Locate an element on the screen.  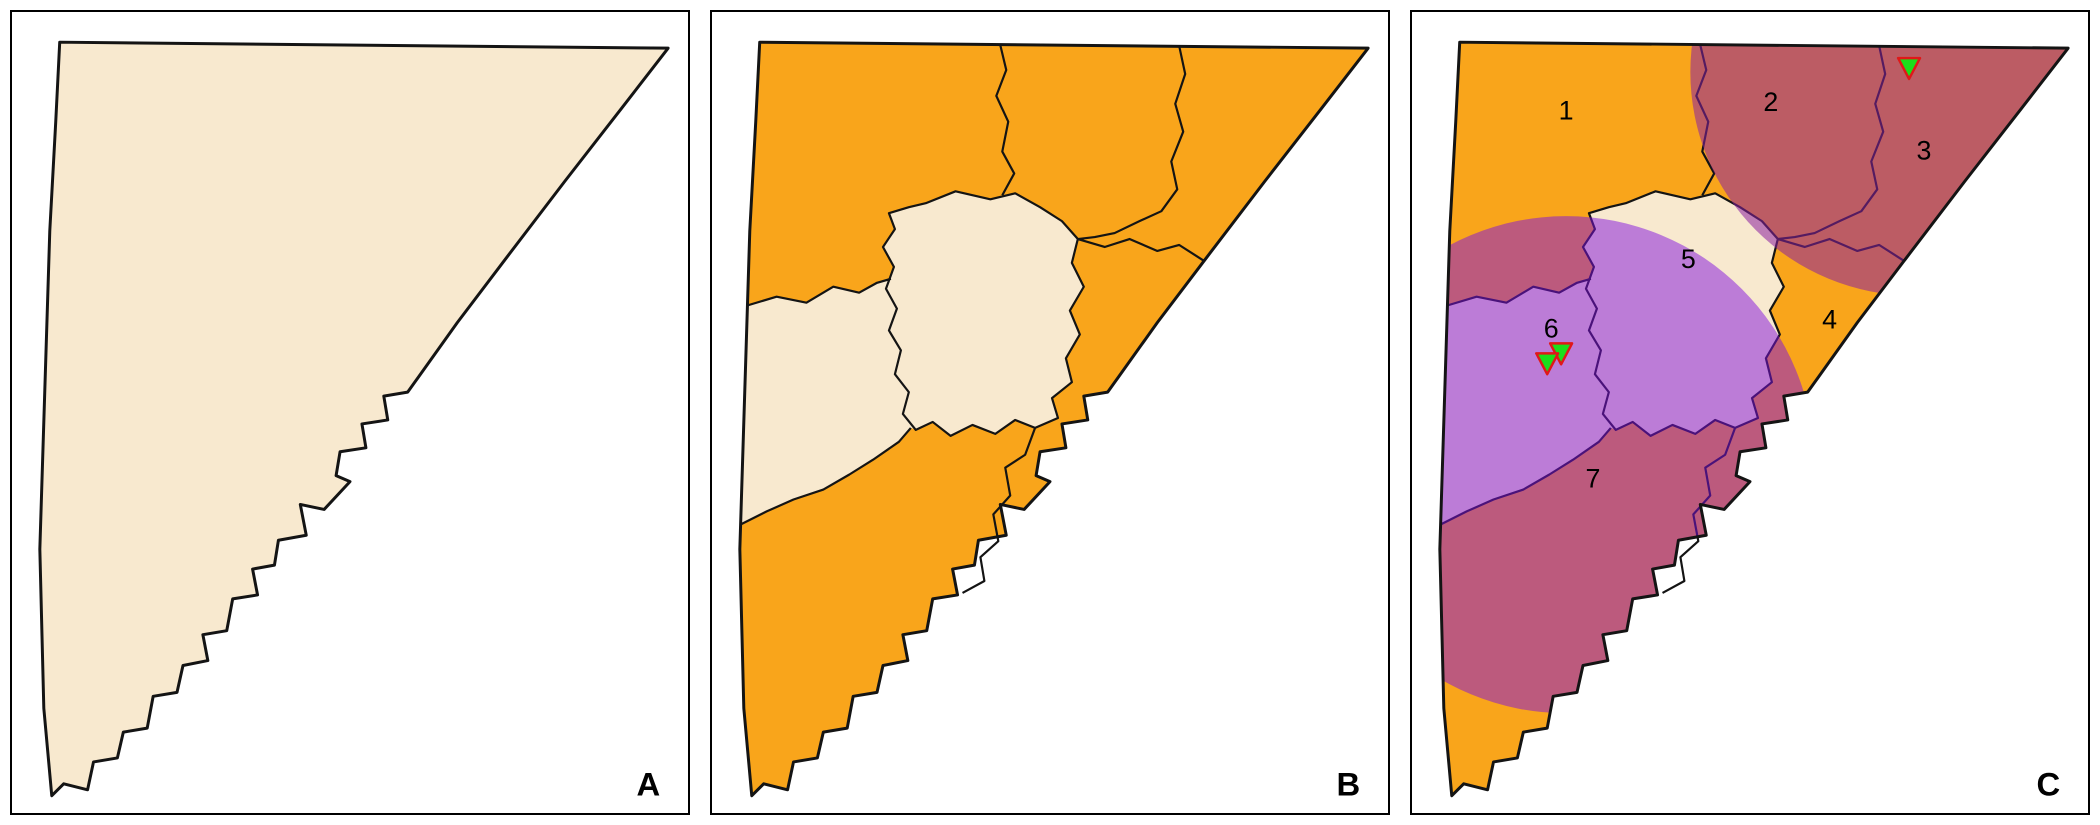
panel-b-letter: B is located at coordinates (1348, 784).